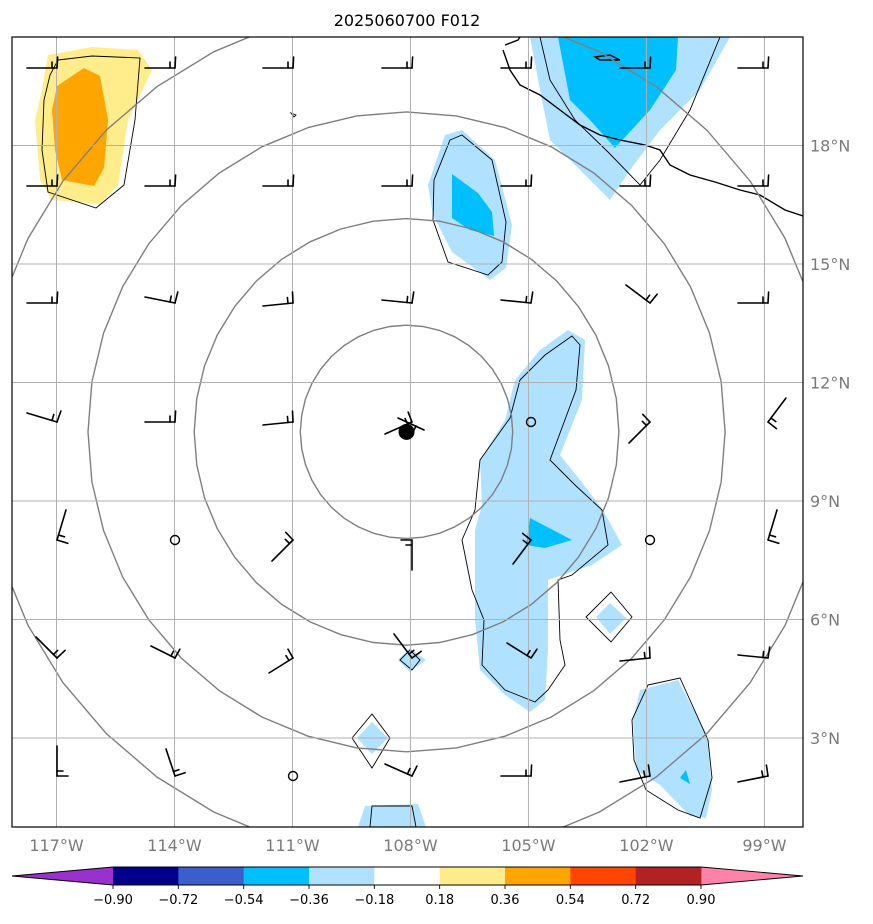 The width and height of the screenshot is (873, 924). Describe the element at coordinates (825, 501) in the screenshot. I see `lat-tick-label: 9°N` at that location.